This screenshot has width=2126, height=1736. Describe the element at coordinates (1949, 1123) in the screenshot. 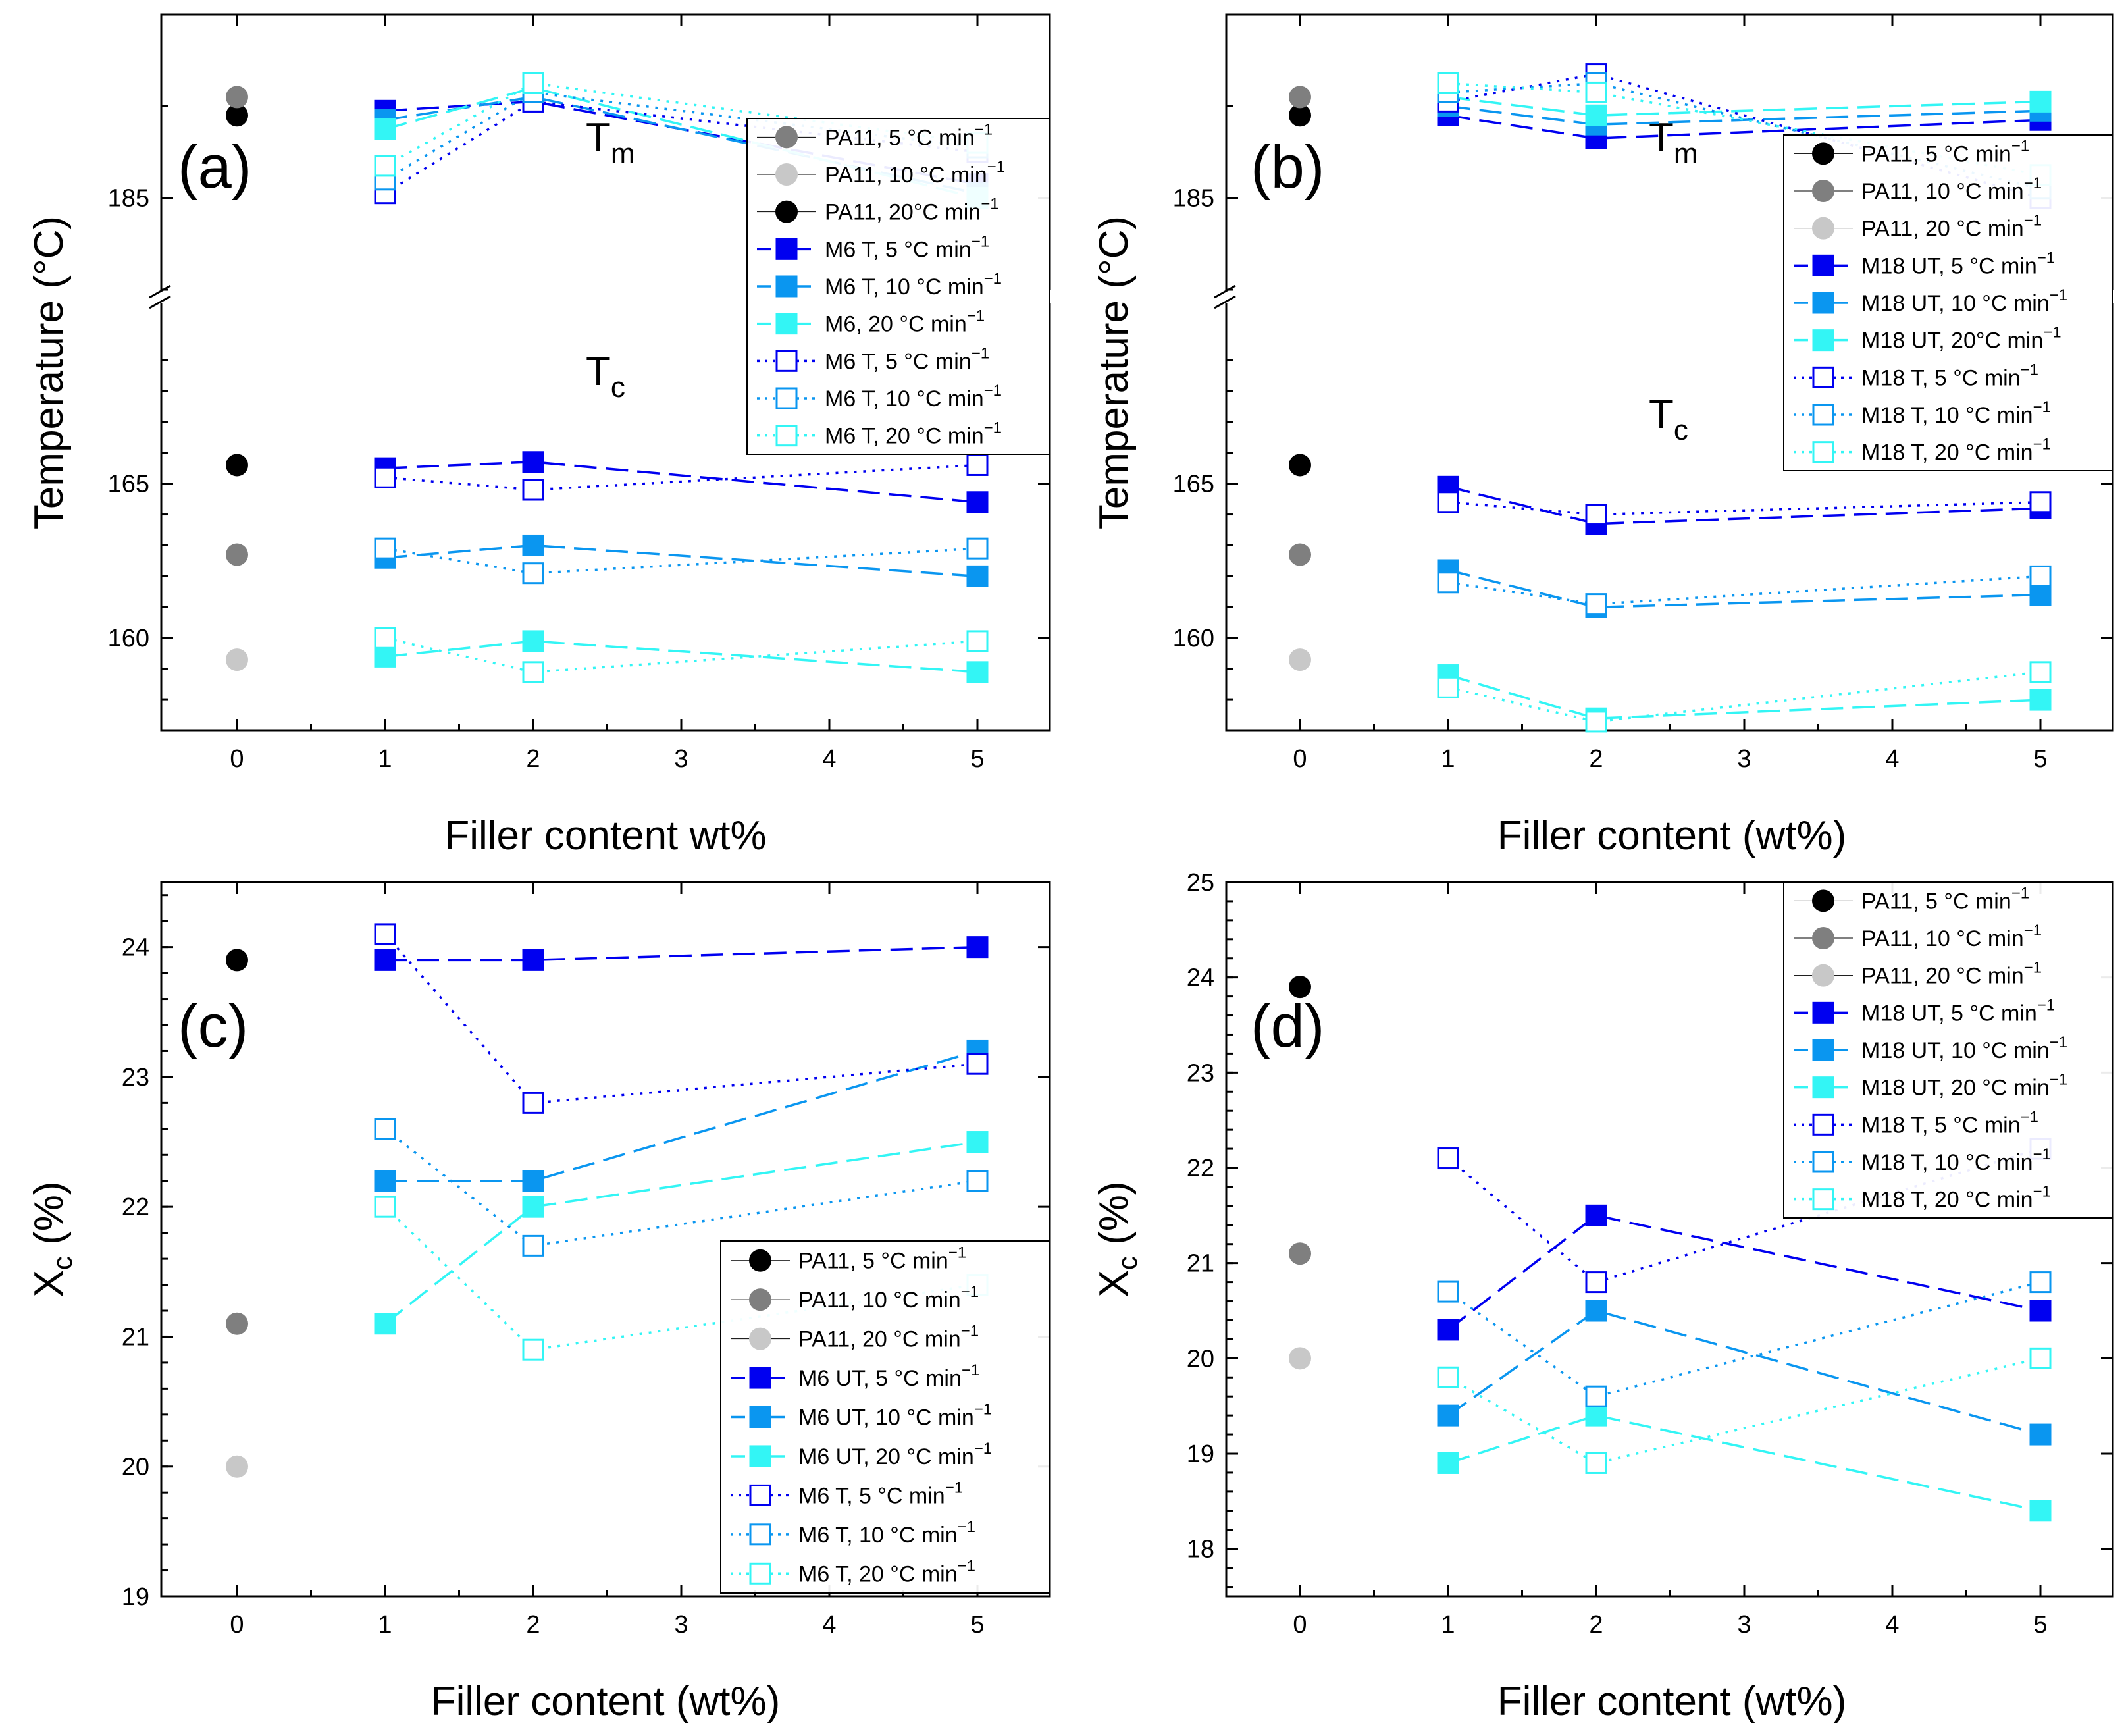

I see `legend-label: M18 T, 5 °C min−1` at that location.